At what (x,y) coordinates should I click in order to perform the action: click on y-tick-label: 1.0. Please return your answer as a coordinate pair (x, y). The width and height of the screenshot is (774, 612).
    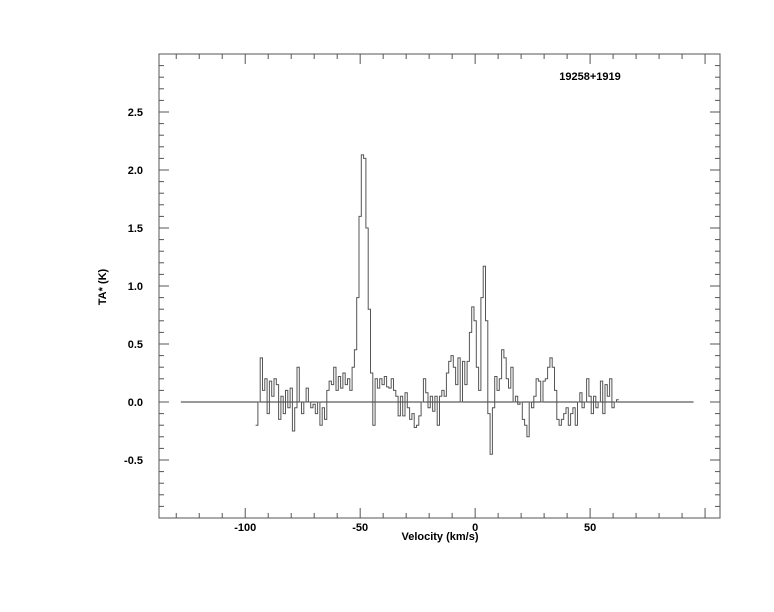
    Looking at the image, I should click on (135, 287).